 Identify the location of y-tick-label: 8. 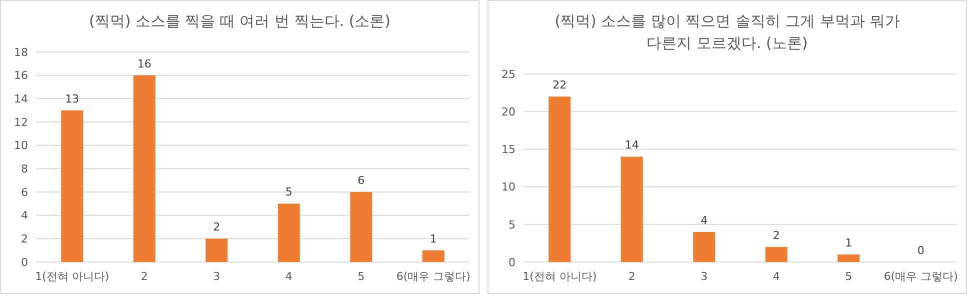
(24, 169).